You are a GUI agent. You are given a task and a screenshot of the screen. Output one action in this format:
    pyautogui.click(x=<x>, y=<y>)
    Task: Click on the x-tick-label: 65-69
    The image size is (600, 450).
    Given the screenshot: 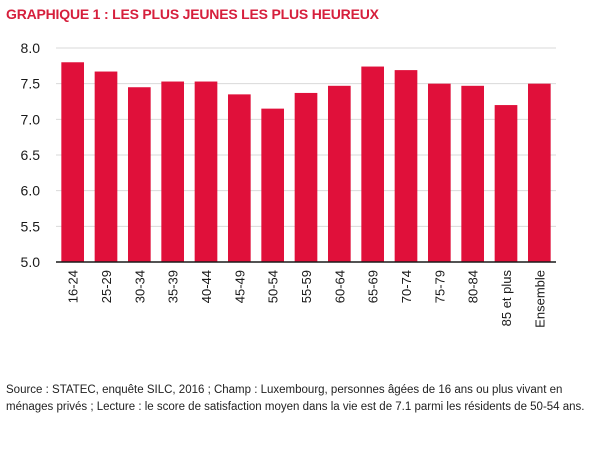 What is the action you would take?
    pyautogui.click(x=373, y=286)
    